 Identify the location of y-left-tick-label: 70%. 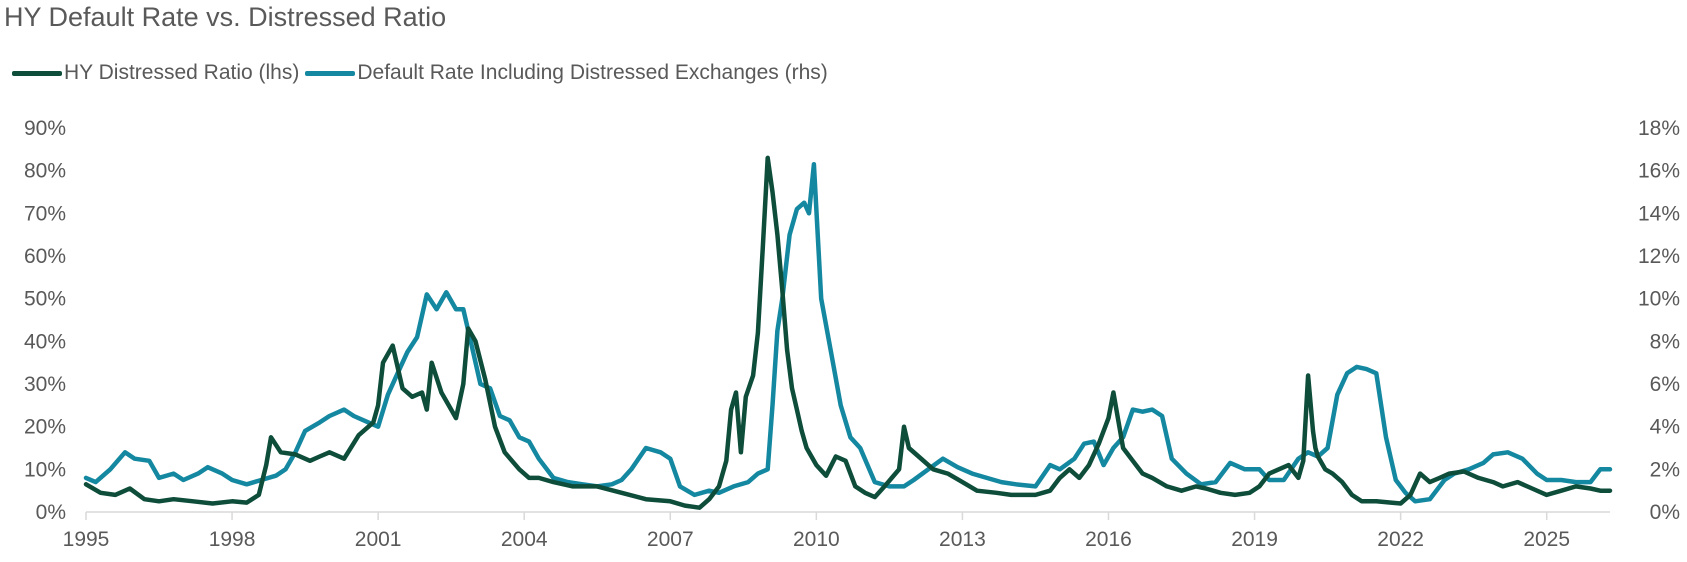
(45, 213).